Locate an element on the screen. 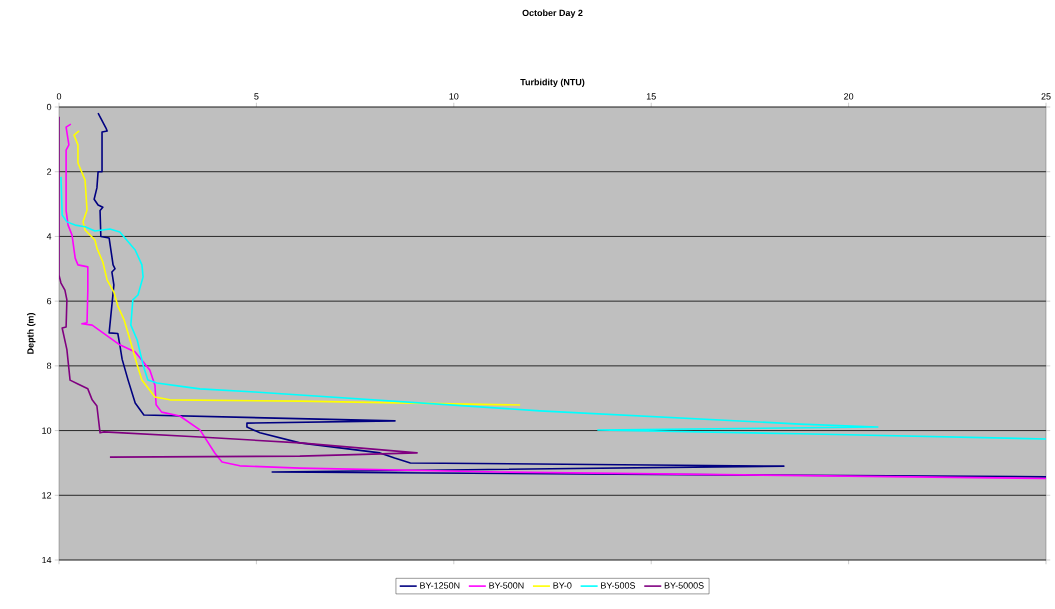  legend-label: BY-5000S is located at coordinates (684, 585).